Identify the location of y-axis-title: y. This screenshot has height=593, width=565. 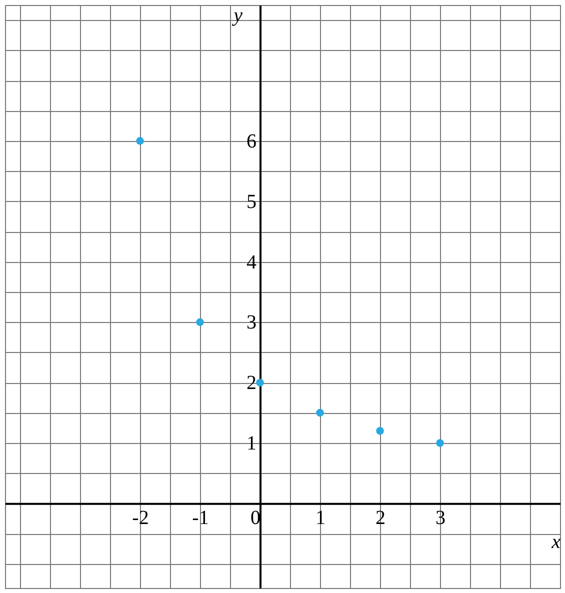
(237, 15).